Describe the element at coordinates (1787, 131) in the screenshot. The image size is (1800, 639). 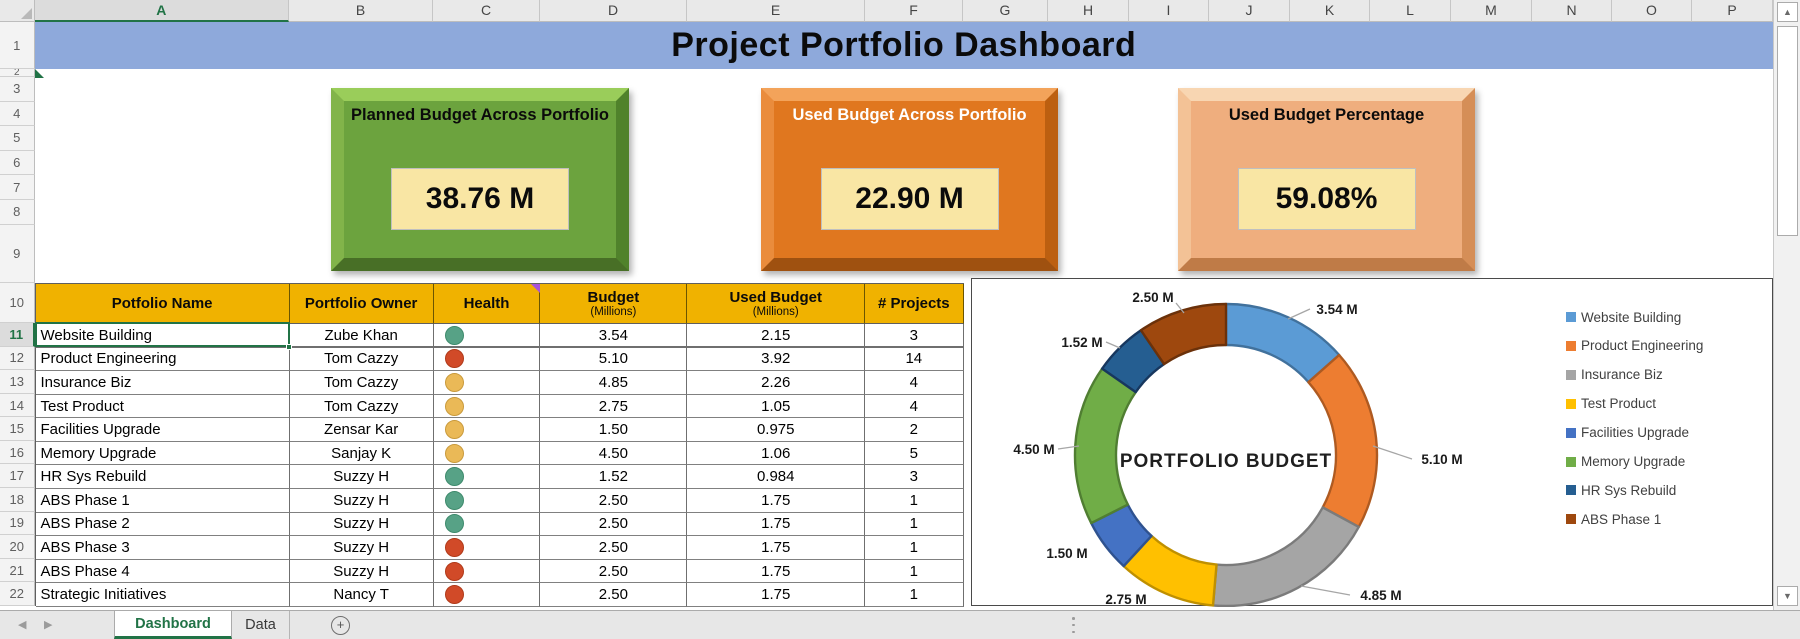
I see `vertical-scroll-thumb` at that location.